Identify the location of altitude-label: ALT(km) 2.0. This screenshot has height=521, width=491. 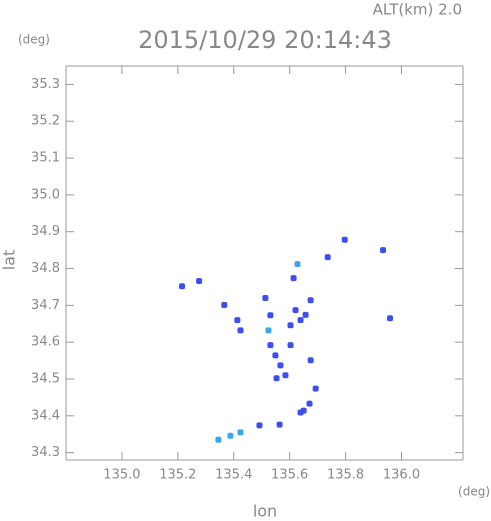
(417, 10).